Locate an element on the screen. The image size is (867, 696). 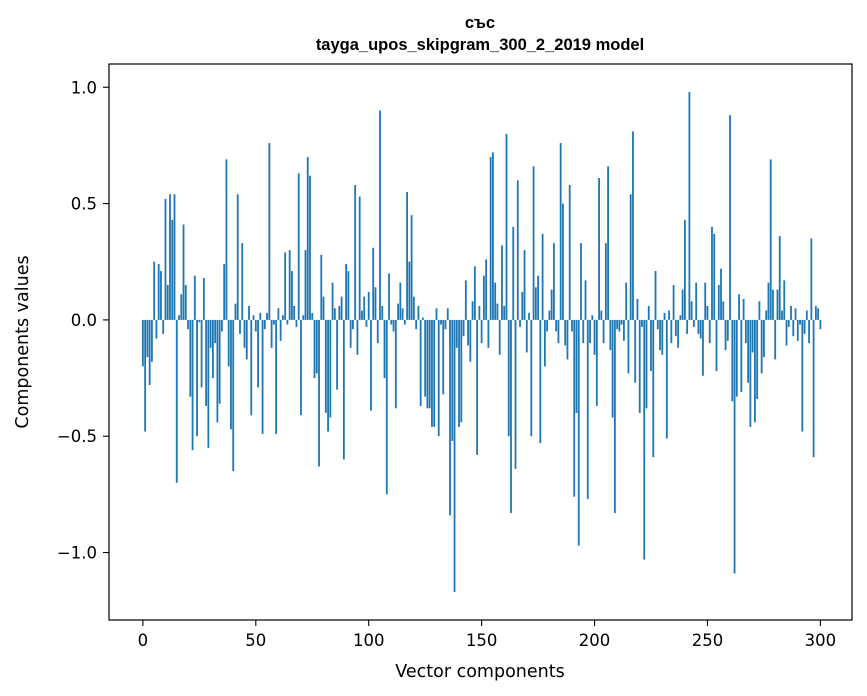
x-axis-label: Vector components is located at coordinates (479, 672).